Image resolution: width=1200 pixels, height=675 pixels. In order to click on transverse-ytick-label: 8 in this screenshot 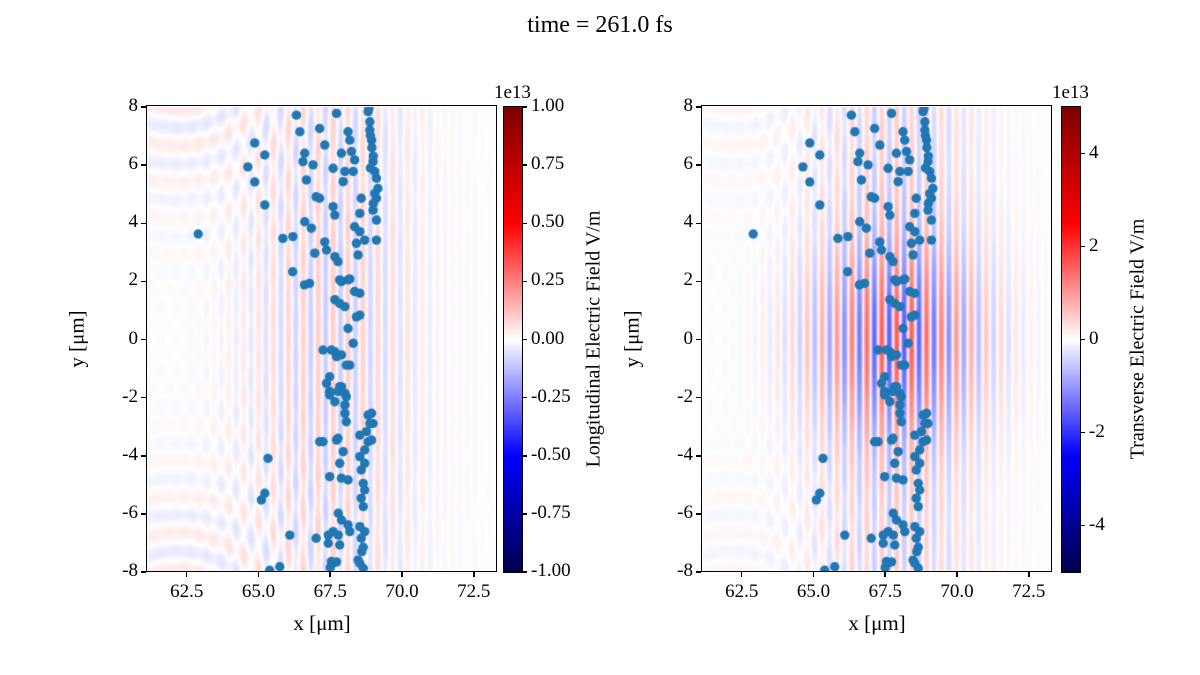, I will do `click(688, 105)`.